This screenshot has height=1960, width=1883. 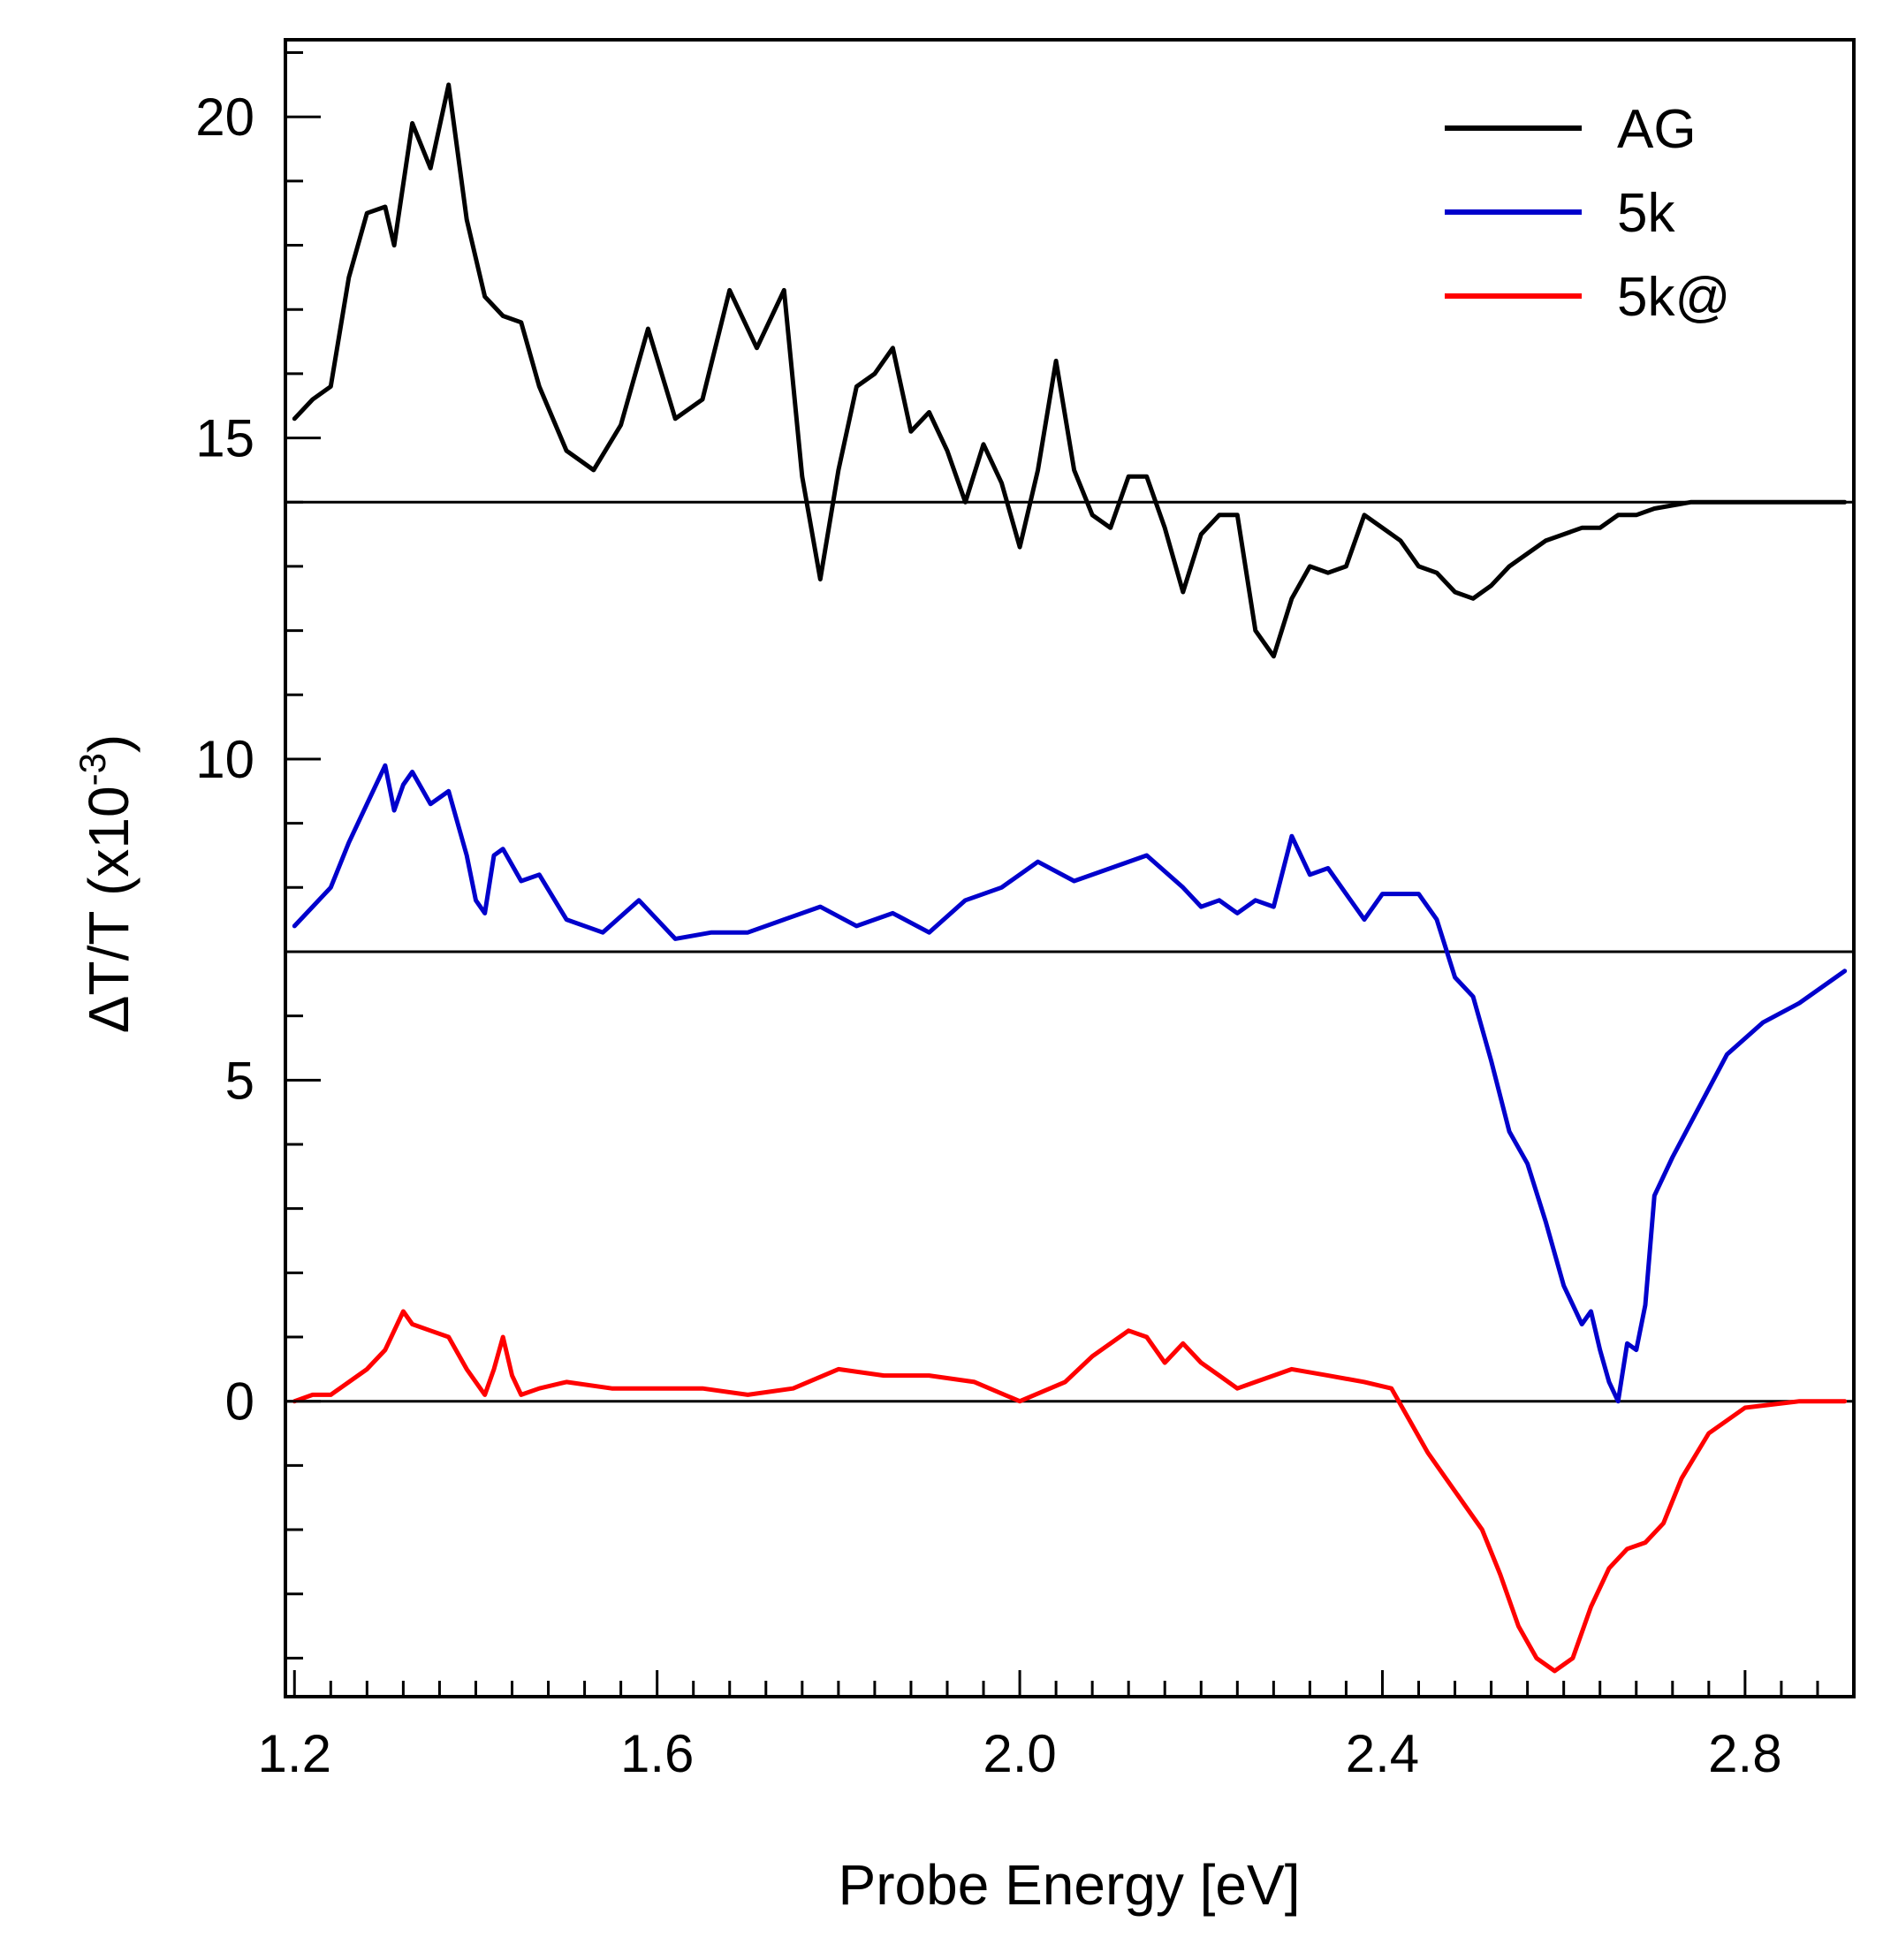 I want to click on x-tick-label: 1.2, so click(x=295, y=1753).